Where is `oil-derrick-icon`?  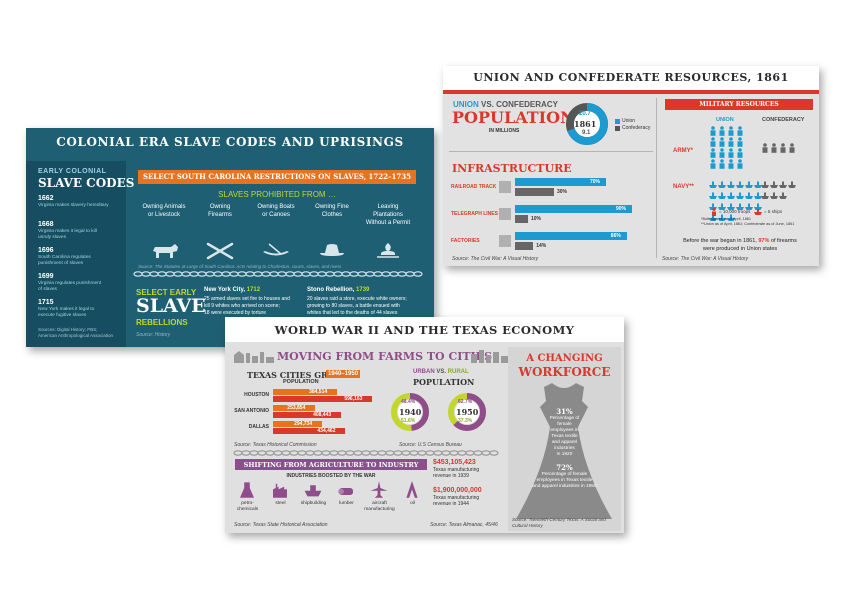
oil-derrick-icon is located at coordinates (412, 489).